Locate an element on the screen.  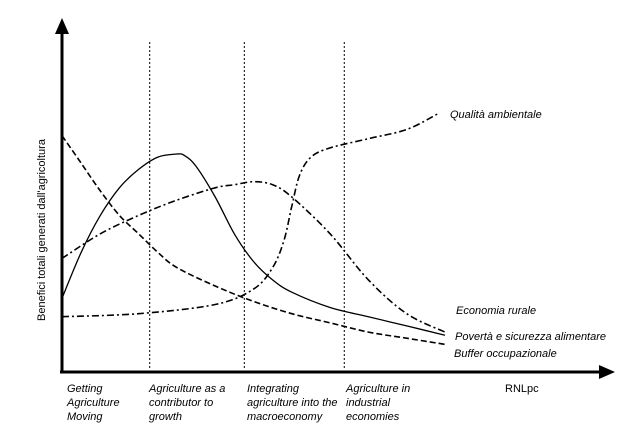
x-axis-label: RNLpc is located at coordinates (522, 389).